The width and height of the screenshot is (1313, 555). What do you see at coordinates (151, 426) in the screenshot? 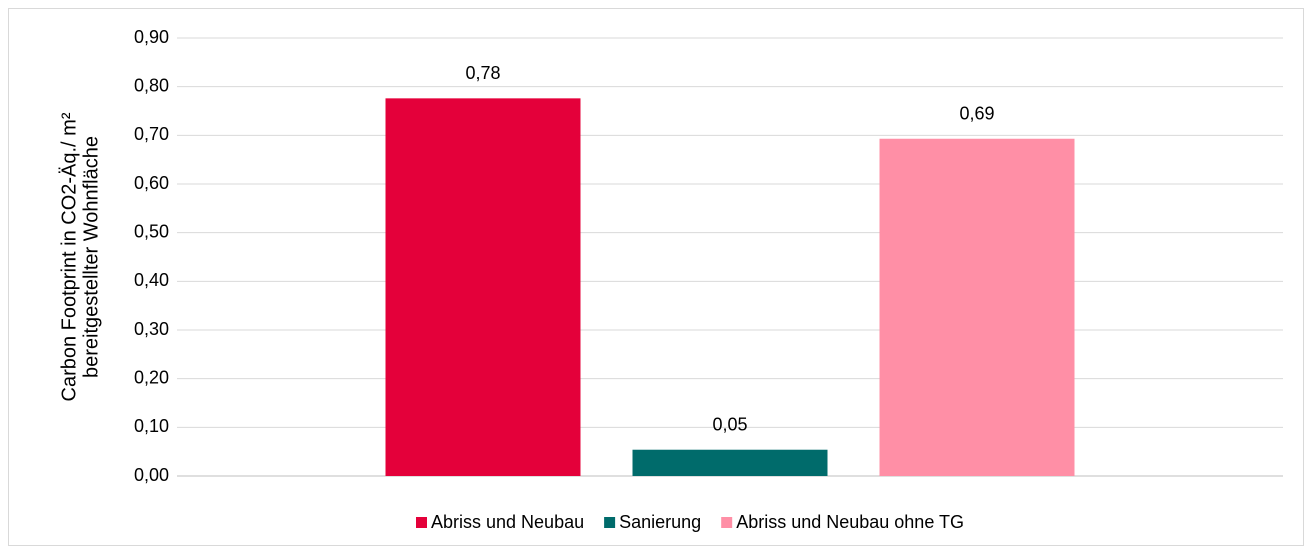
I see `y-tick-label: 0,10` at bounding box center [151, 426].